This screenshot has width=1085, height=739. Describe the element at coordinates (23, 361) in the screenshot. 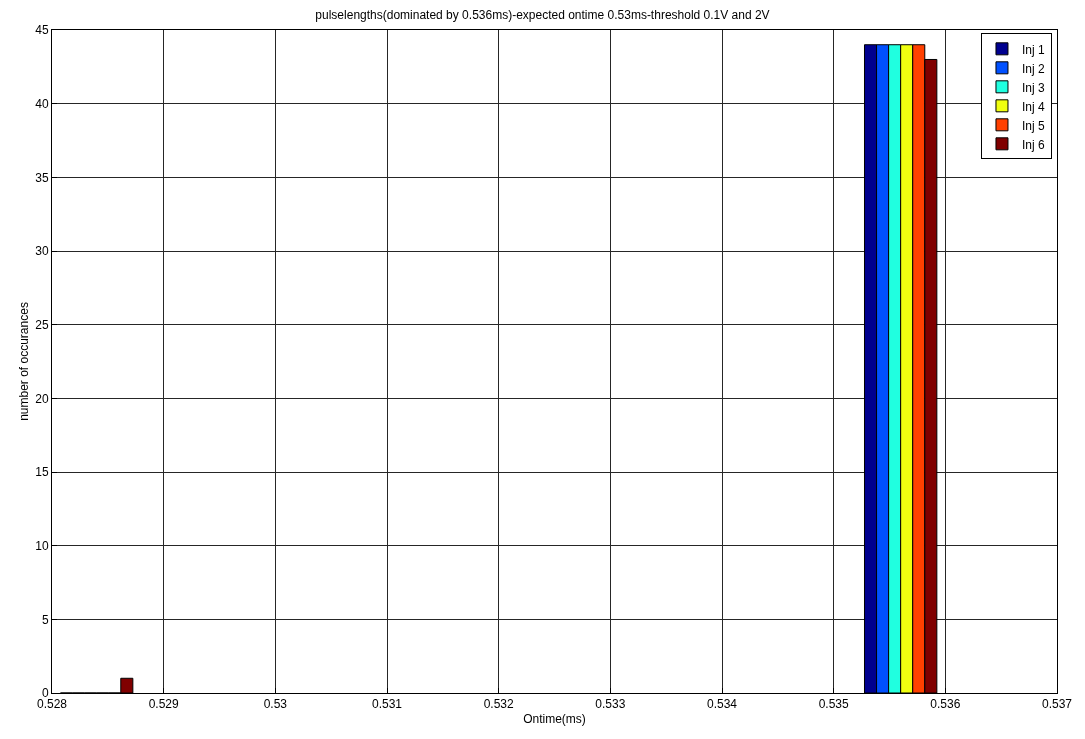

I see `y-axis-title: number of occurances` at that location.